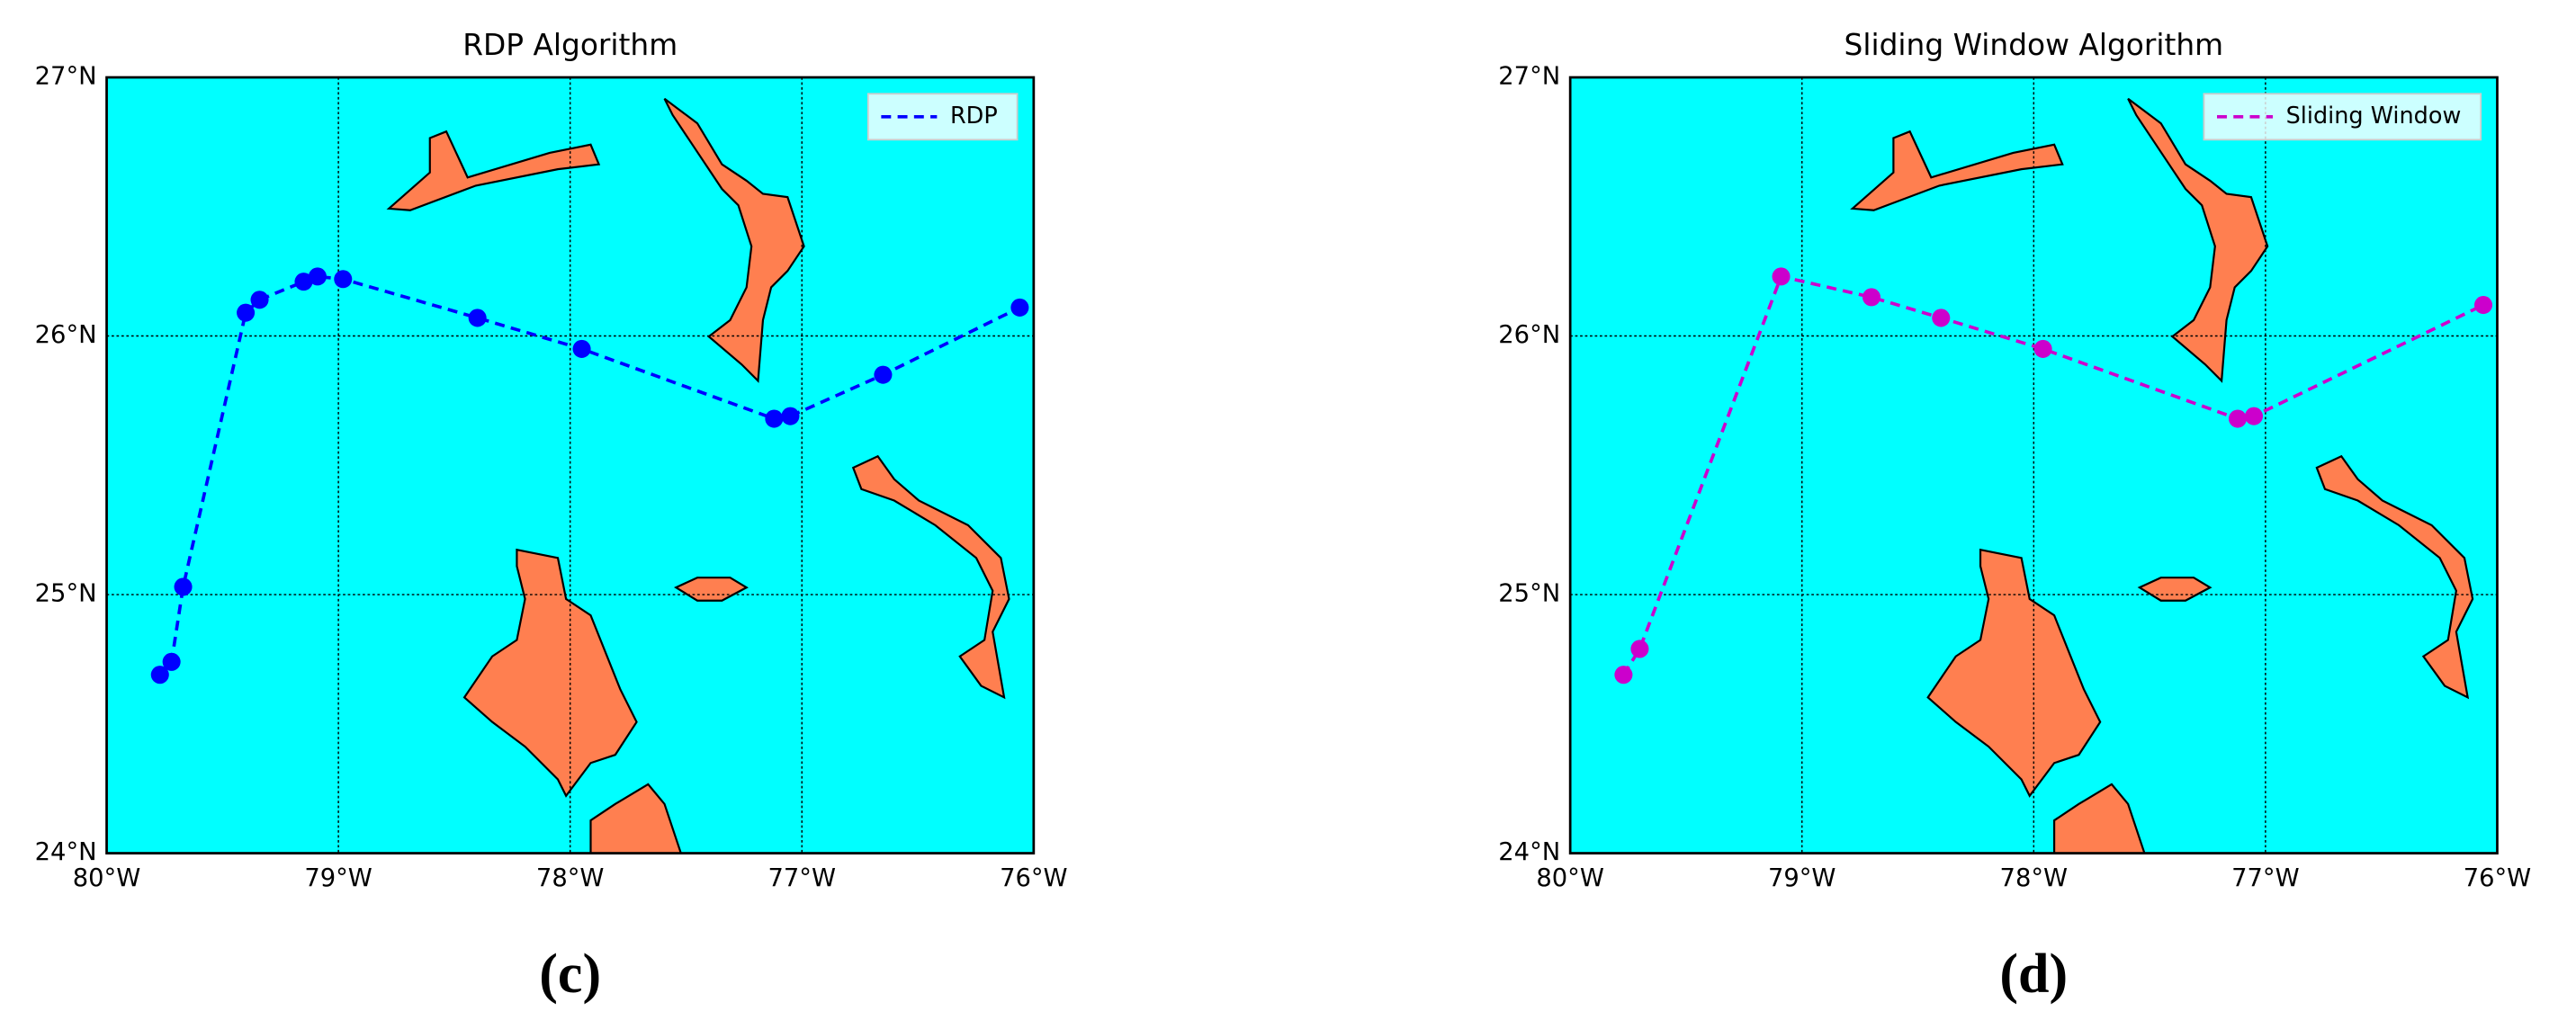 The width and height of the screenshot is (2576, 1029). I want to click on panel-label: (d), so click(2033, 974).